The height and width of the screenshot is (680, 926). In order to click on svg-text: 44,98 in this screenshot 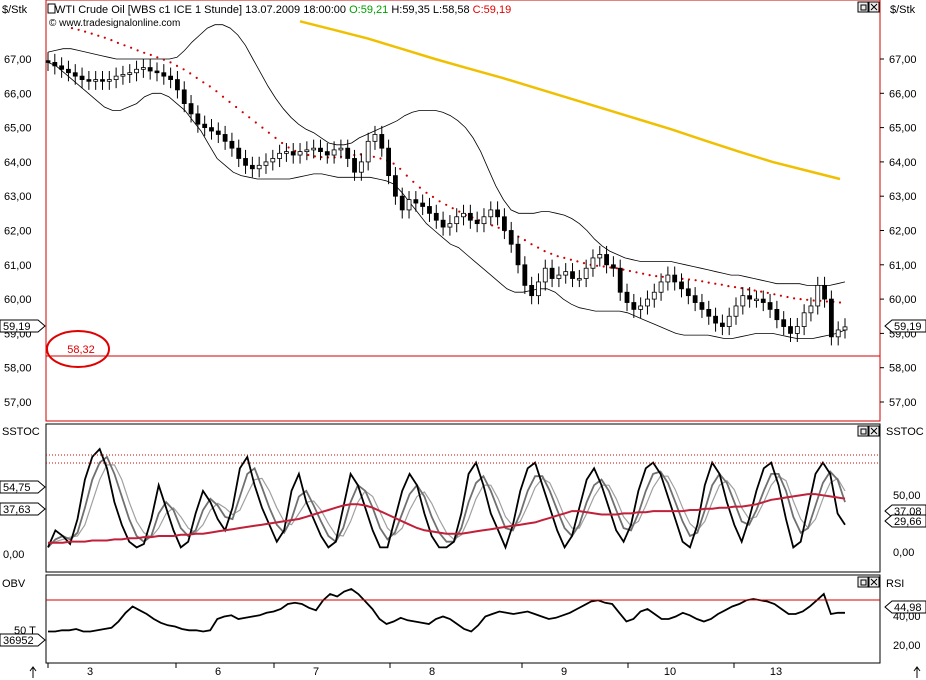, I will do `click(908, 608)`.